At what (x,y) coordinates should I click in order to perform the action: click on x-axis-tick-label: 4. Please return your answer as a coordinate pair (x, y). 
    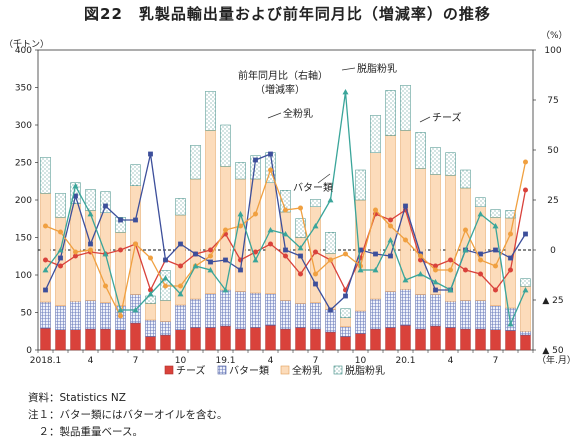
    Looking at the image, I should click on (271, 361).